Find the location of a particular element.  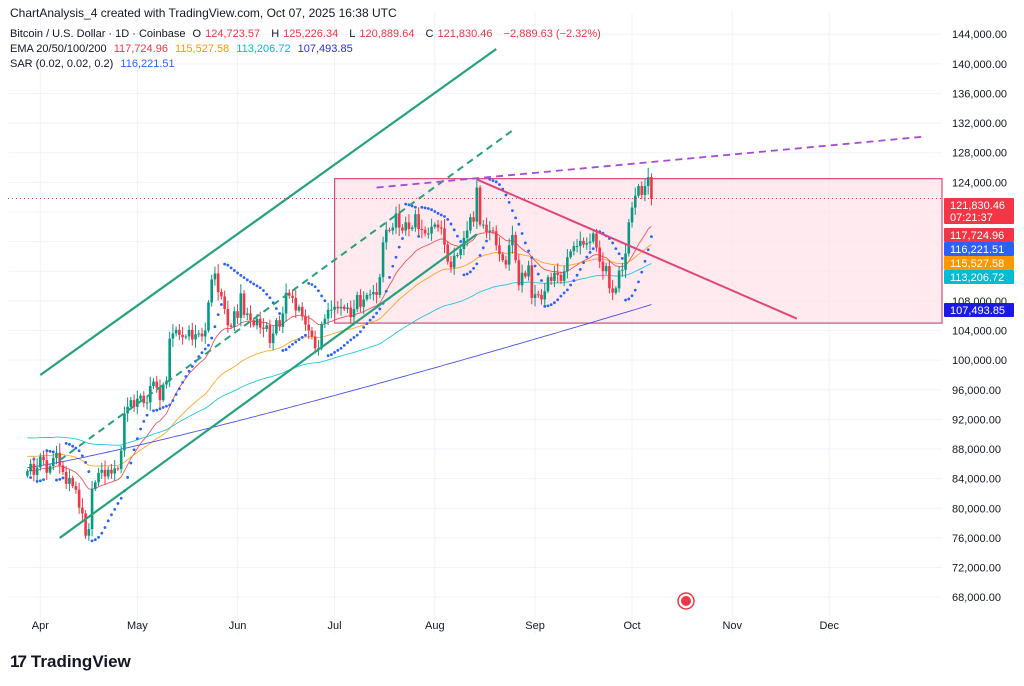

ema20-value: 117,724.96 is located at coordinates (140, 49).